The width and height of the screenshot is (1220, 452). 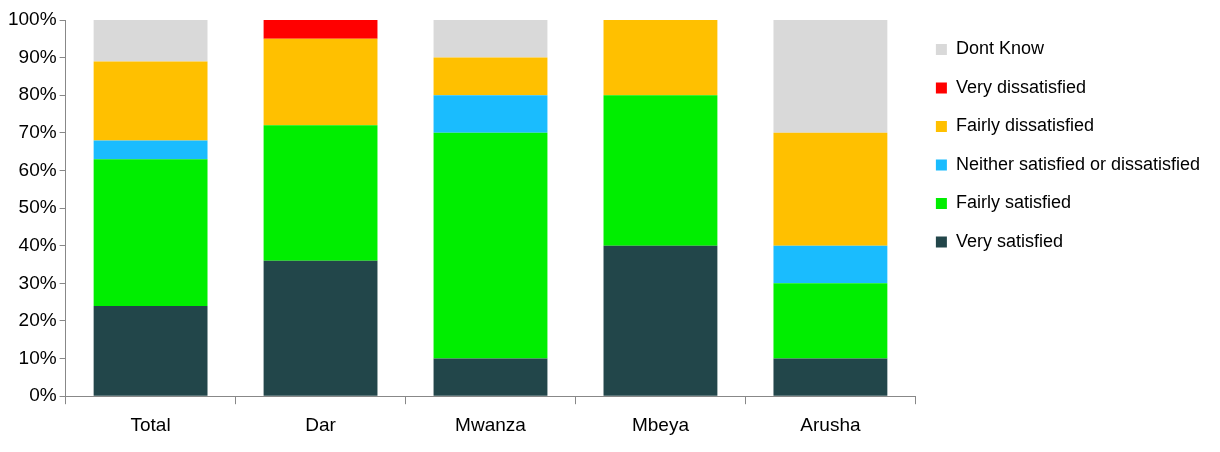 I want to click on x-tick-label: Mwanza, so click(x=491, y=424).